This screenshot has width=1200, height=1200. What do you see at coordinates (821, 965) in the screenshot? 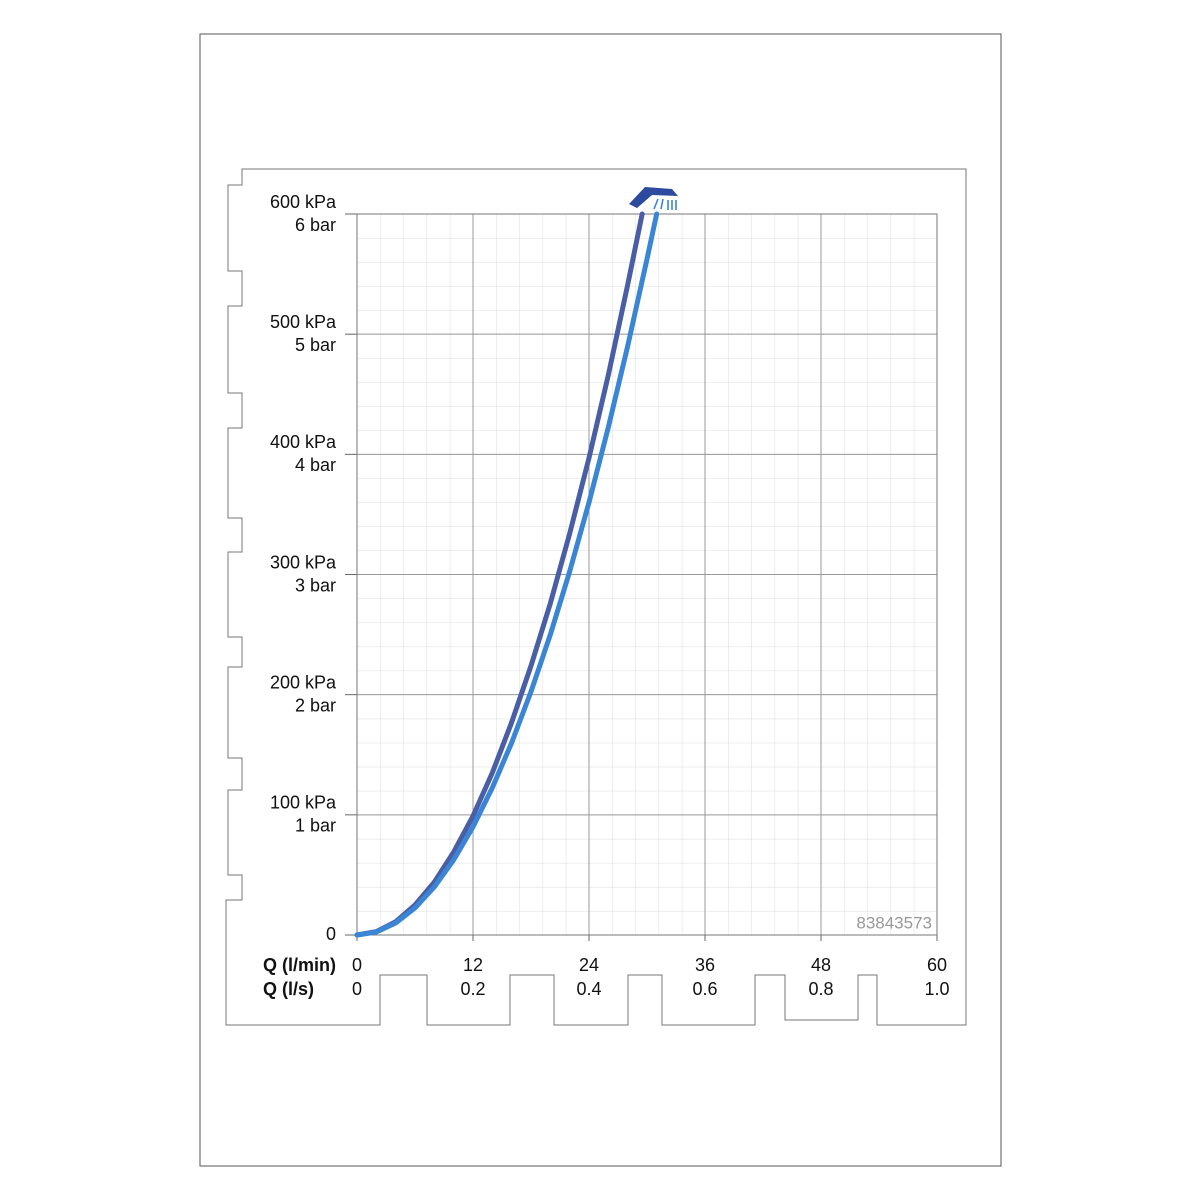
I see `x-tick-label: 48` at bounding box center [821, 965].